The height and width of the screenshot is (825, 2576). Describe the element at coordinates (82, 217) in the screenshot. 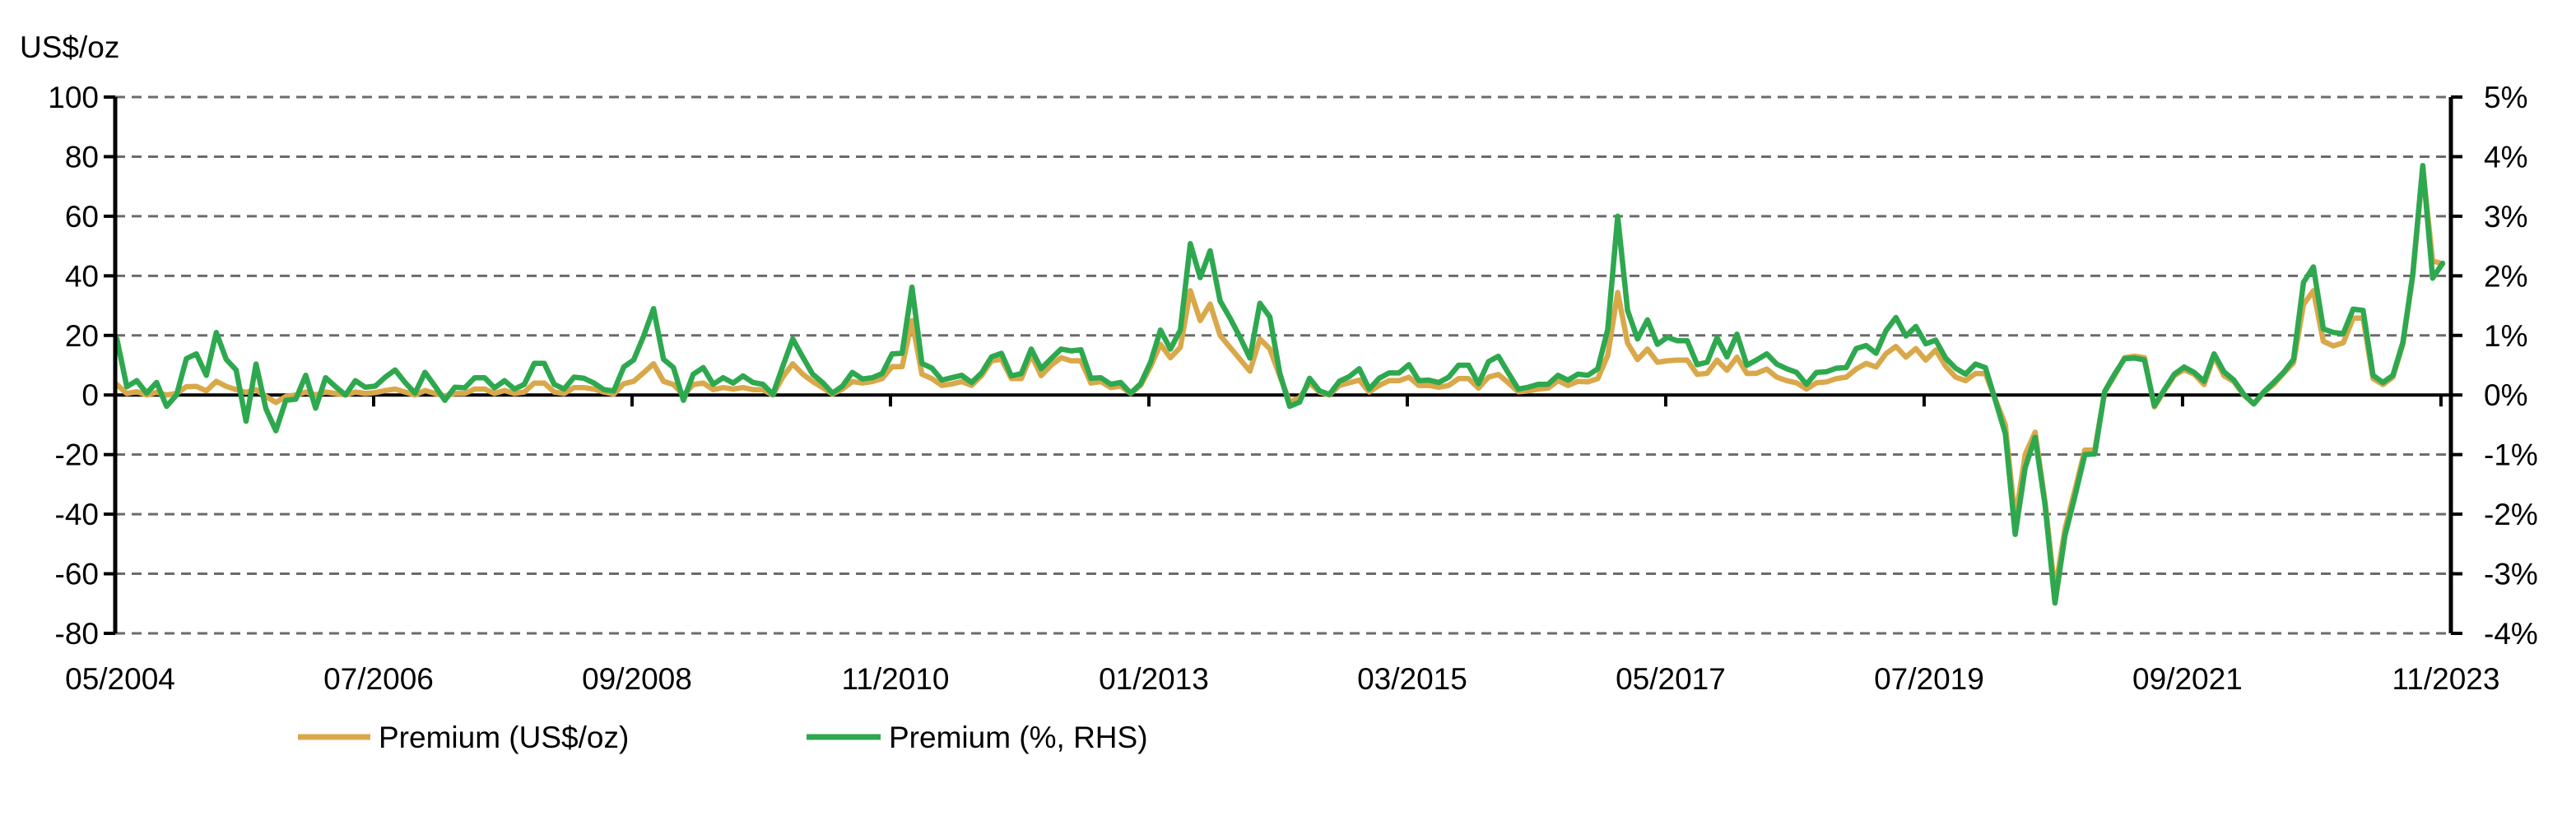

I see `left-axis-tick-label: 60` at that location.